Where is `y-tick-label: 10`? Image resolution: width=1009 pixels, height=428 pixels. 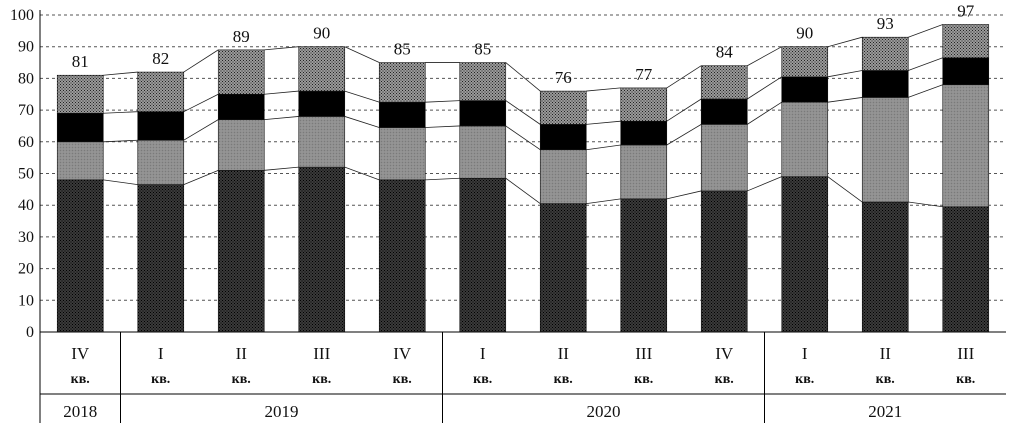 y-tick-label: 10 is located at coordinates (26, 300).